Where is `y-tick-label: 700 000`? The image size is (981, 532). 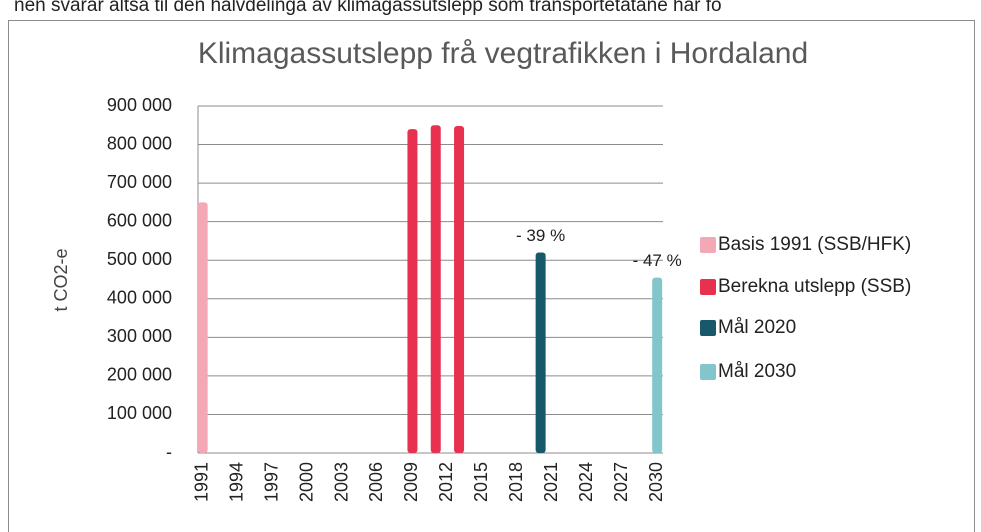 y-tick-label: 700 000 is located at coordinates (139, 182).